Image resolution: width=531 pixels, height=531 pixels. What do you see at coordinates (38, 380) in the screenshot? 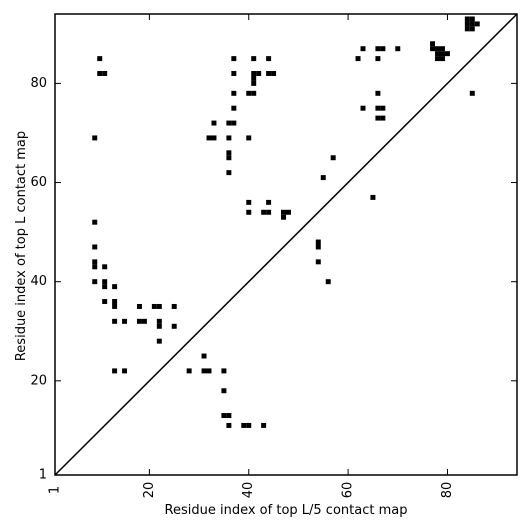
I see `y-tick-label: 20` at bounding box center [38, 380].